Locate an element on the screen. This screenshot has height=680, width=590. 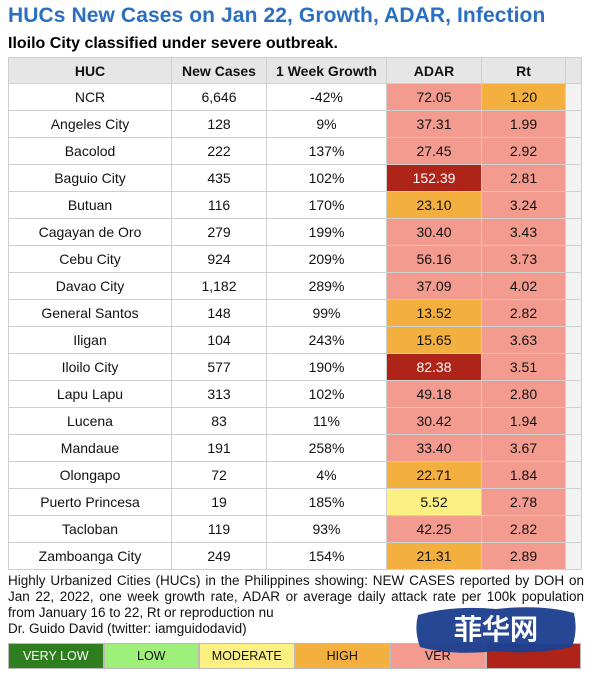
new-cases-cell: 577 is located at coordinates (219, 367).